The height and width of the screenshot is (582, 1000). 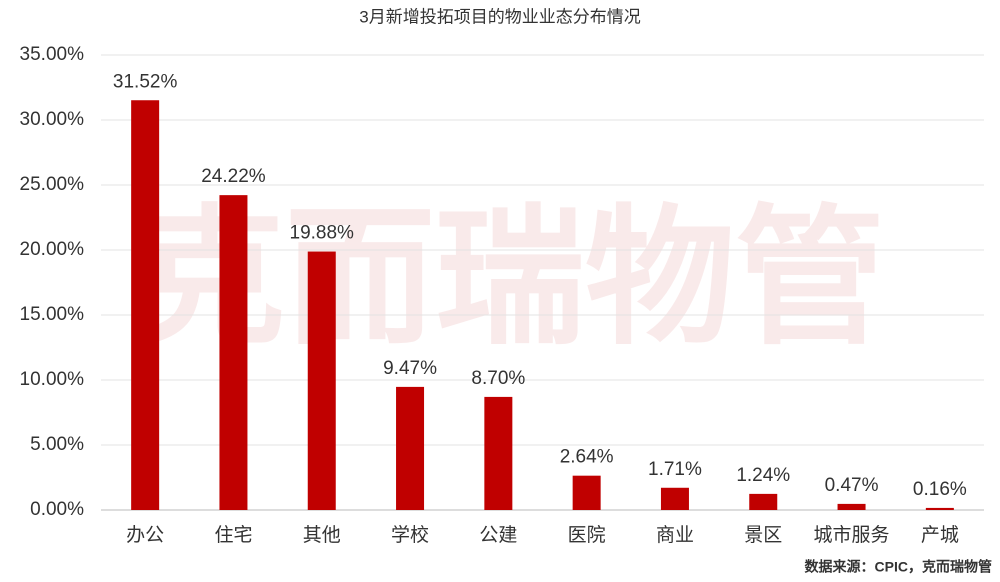 What do you see at coordinates (852, 535) in the screenshot?
I see `x-tick-label: 城市服务` at bounding box center [852, 535].